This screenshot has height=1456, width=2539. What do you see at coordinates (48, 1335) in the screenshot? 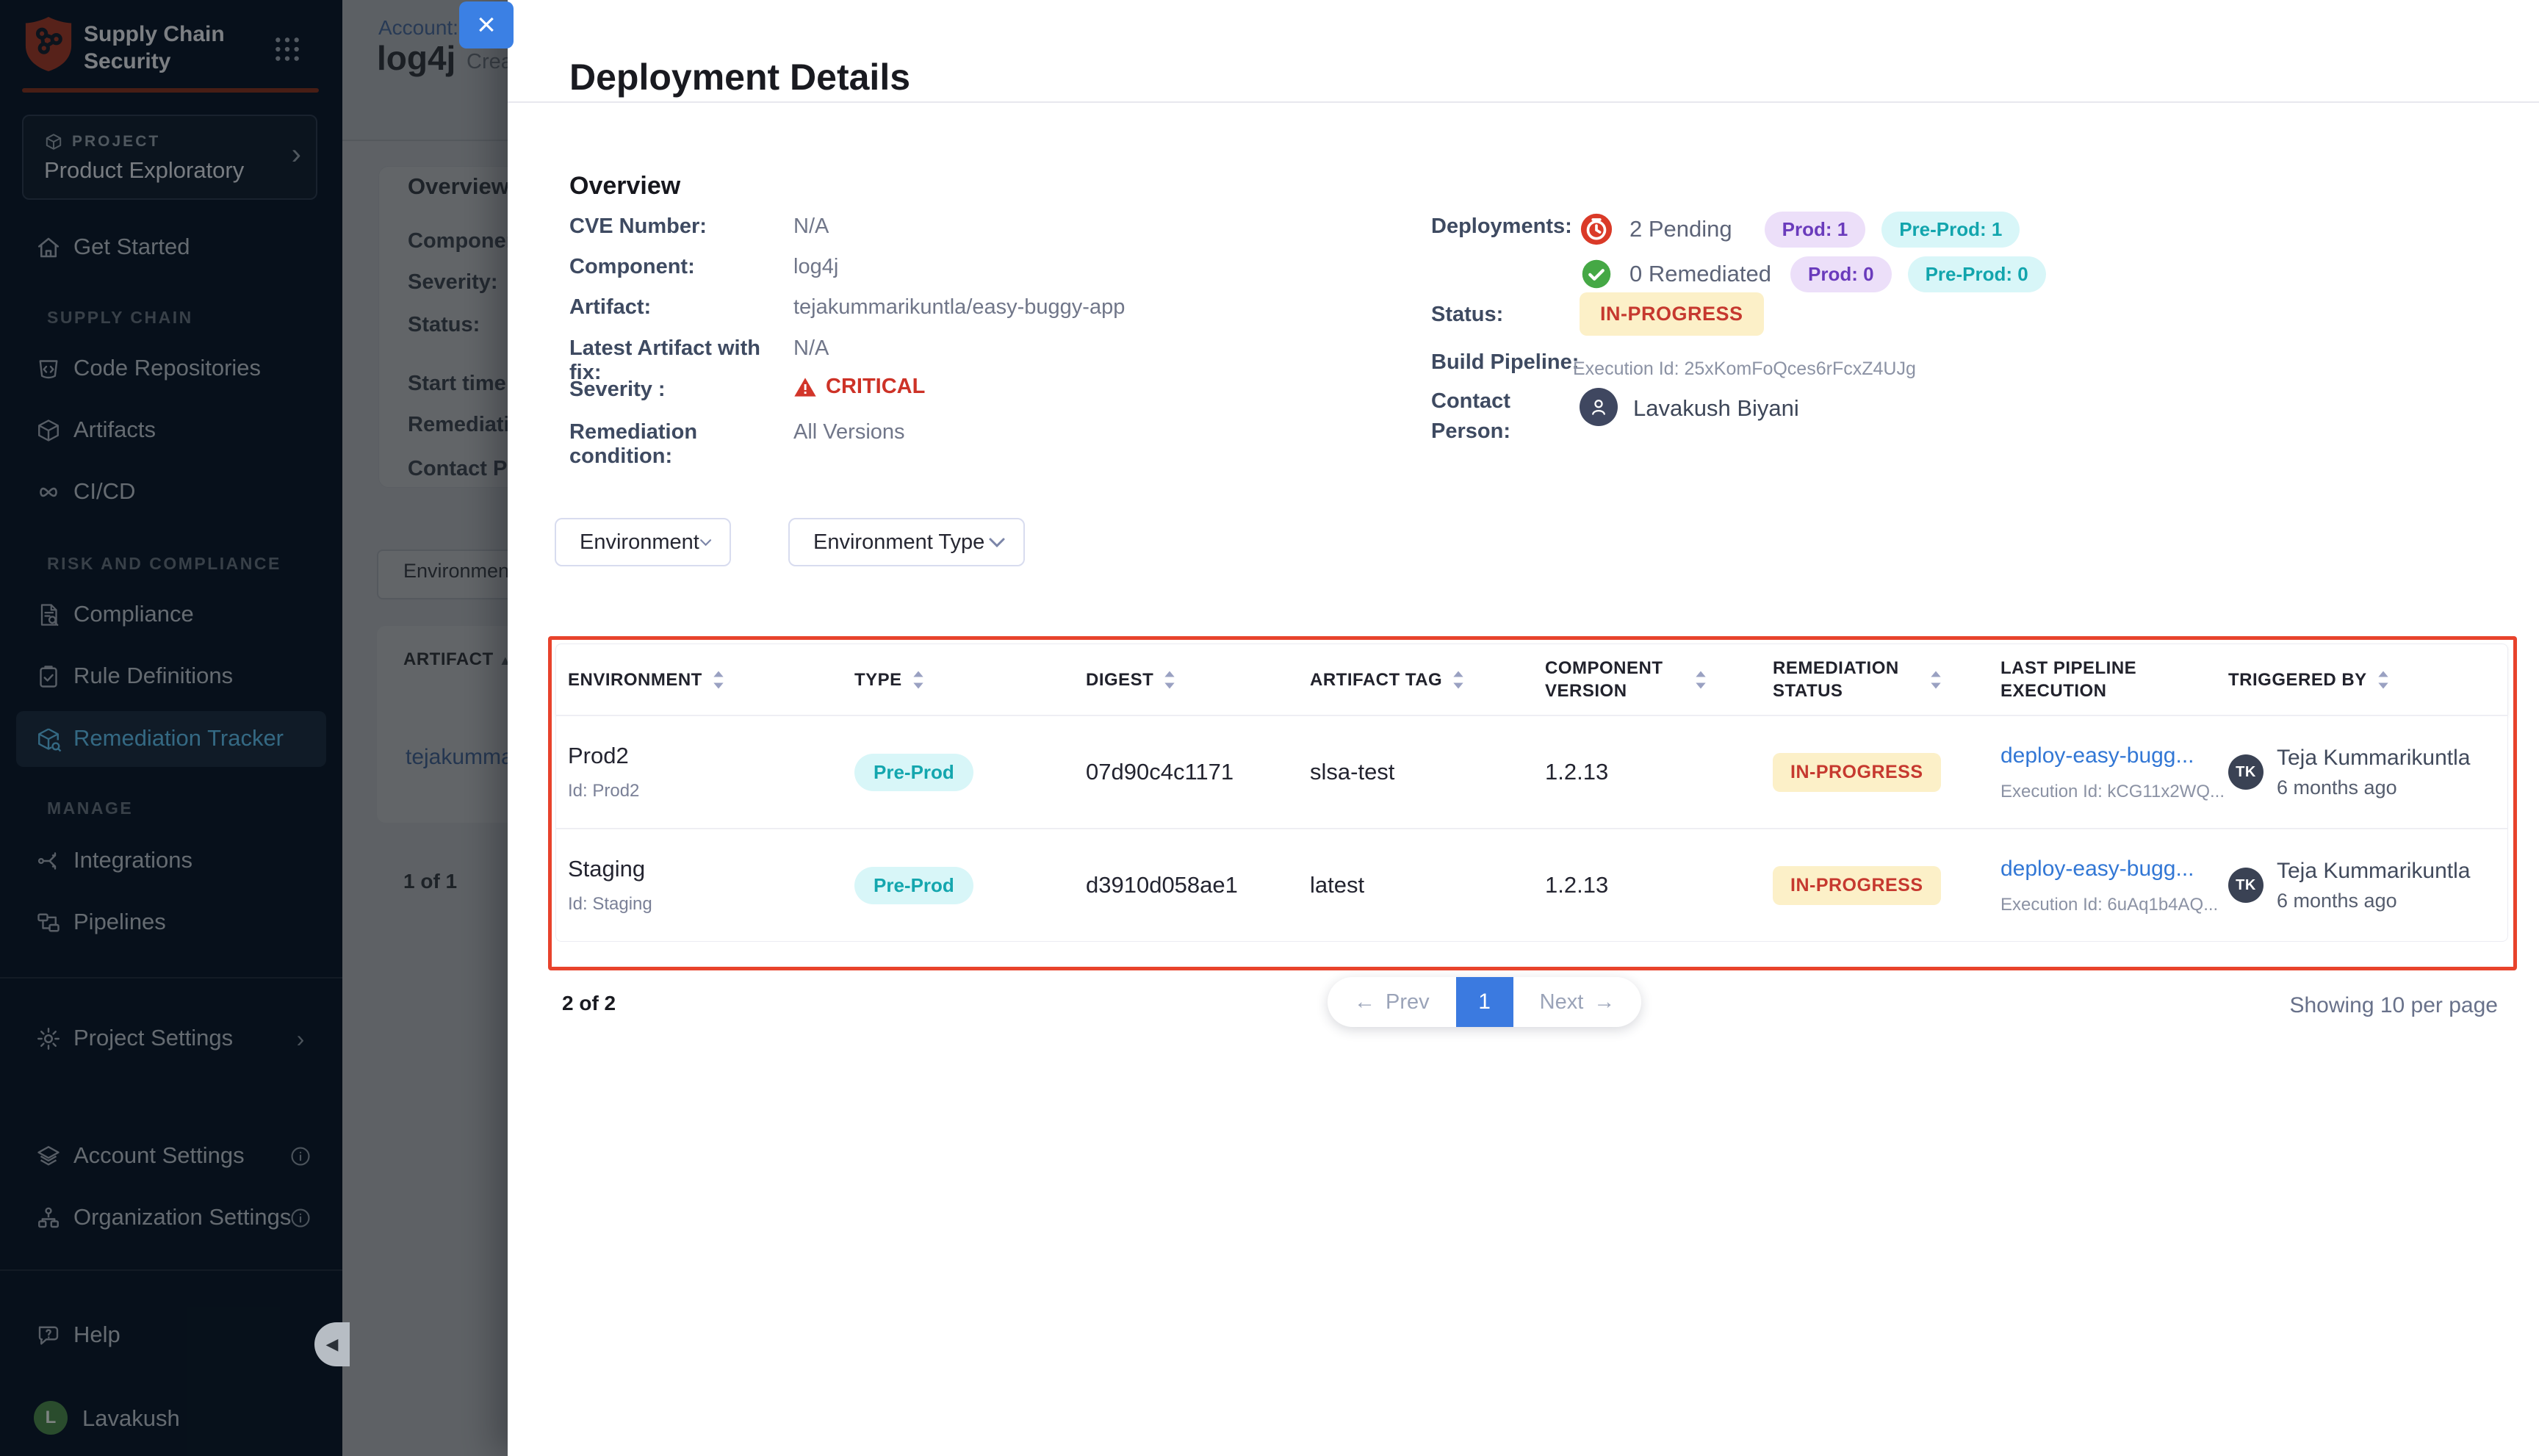
I see `help-chat-icon` at bounding box center [48, 1335].